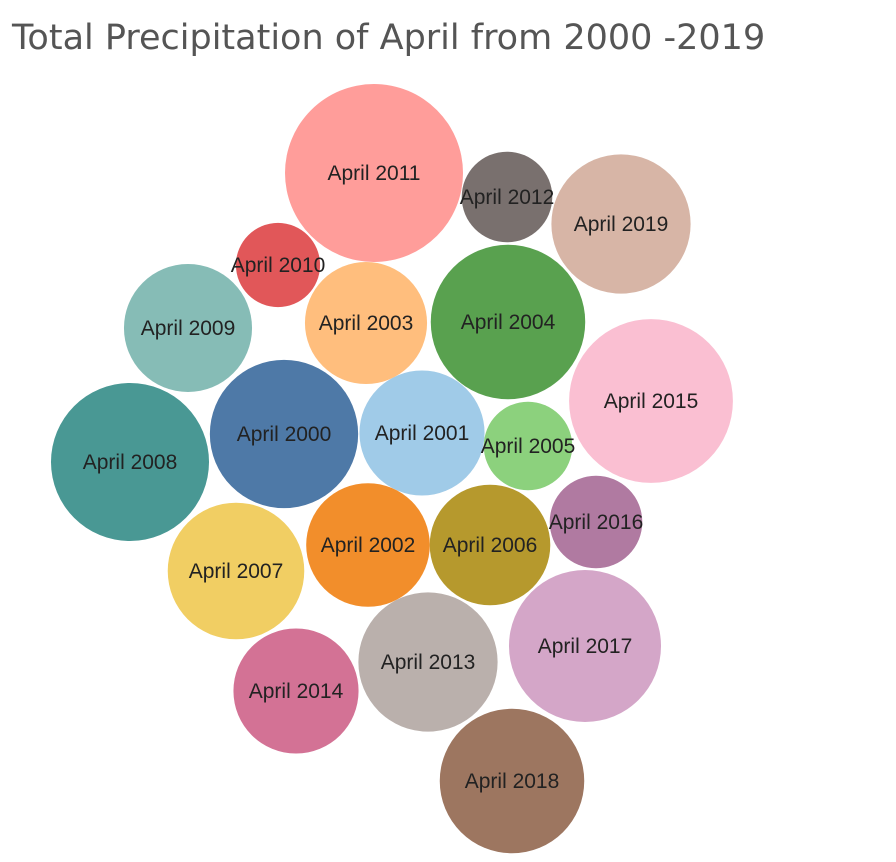  I want to click on bubble-april-2012, so click(507, 197).